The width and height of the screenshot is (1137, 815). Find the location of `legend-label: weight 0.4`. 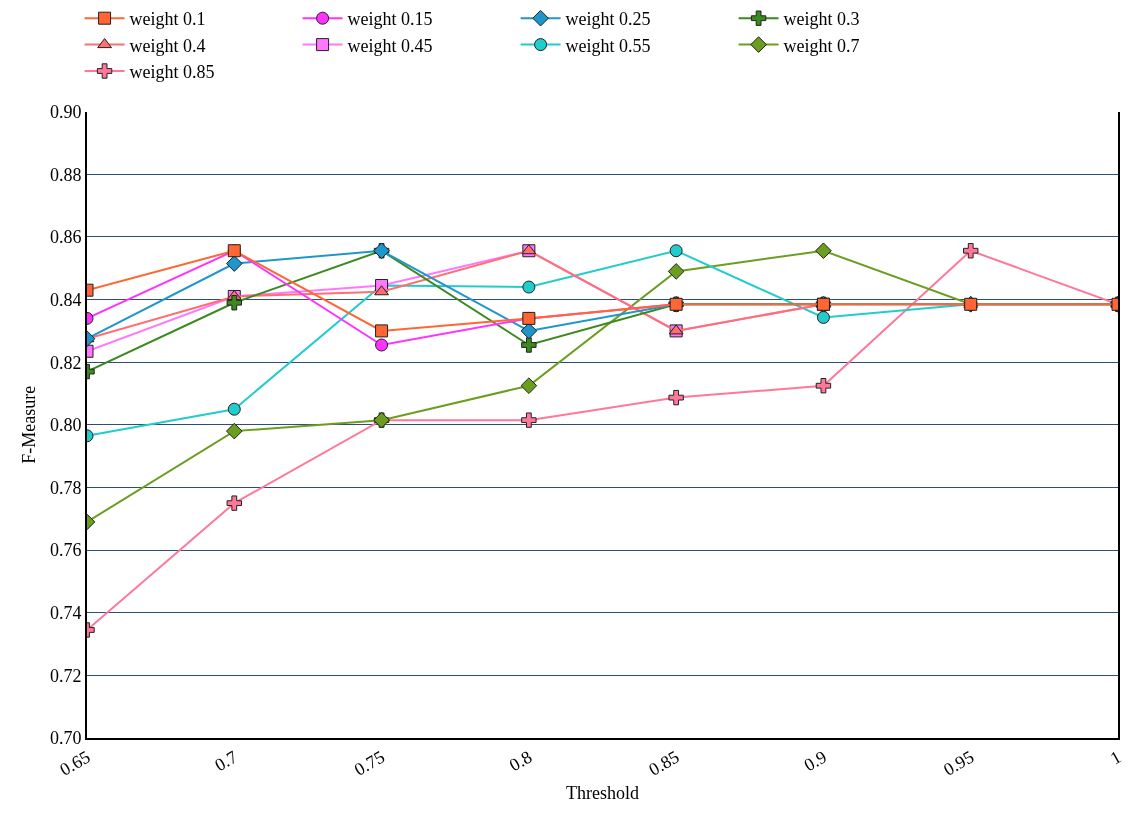

legend-label: weight 0.4 is located at coordinates (167, 45).